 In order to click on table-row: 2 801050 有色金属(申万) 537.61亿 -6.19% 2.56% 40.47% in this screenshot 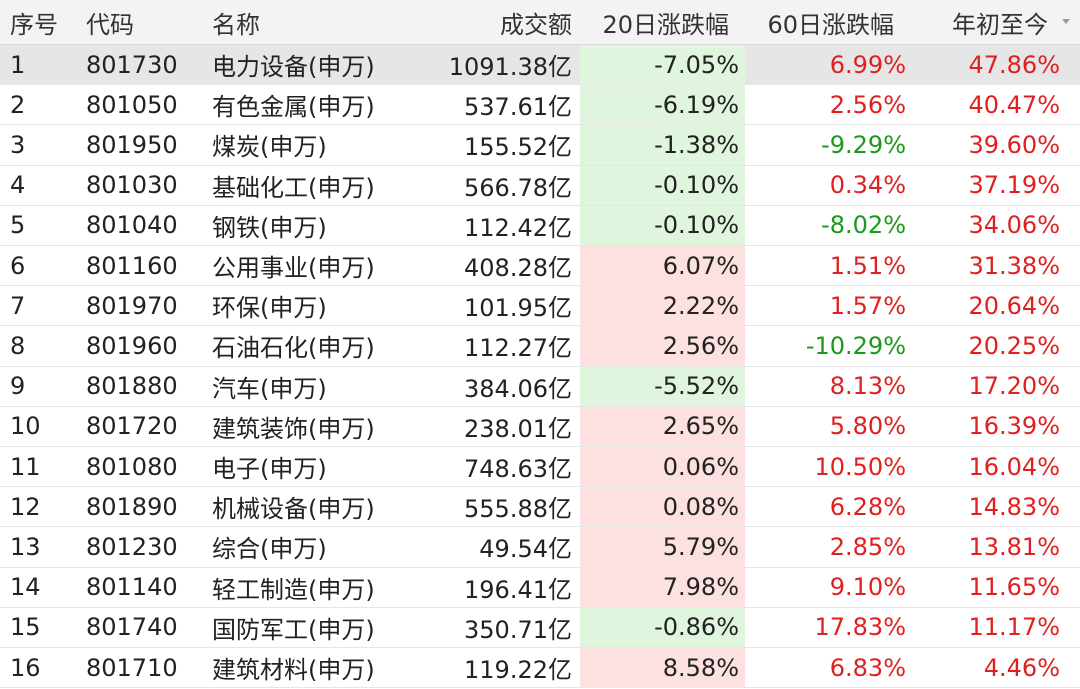, I will do `click(540, 105)`.